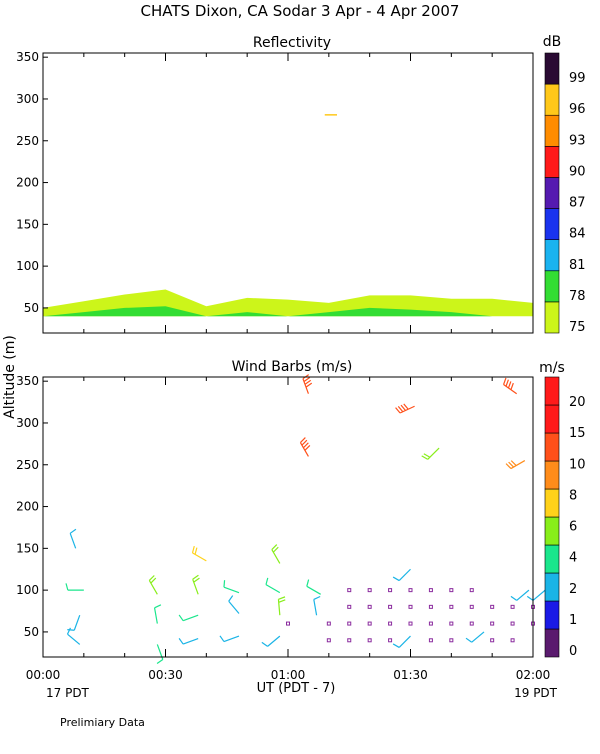 The image size is (600, 754). What do you see at coordinates (43, 675) in the screenshot?
I see `x-tick-label: 00:00` at bounding box center [43, 675].